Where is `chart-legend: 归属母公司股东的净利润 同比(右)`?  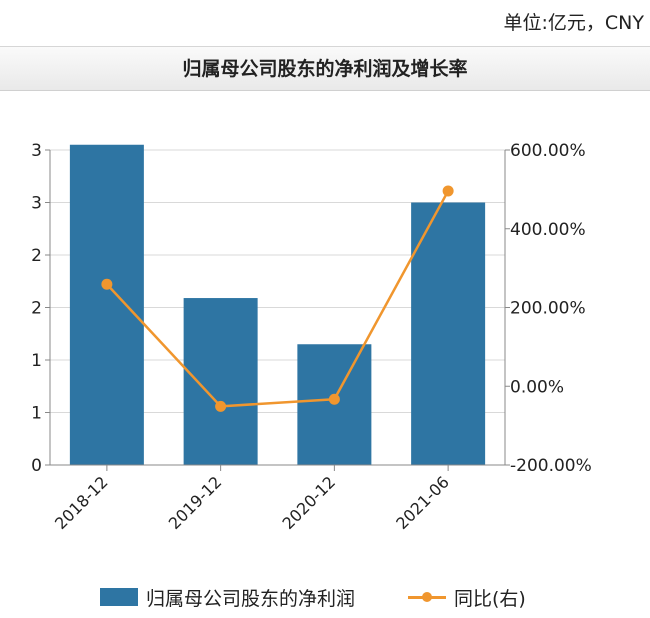 chart-legend: 归属母公司股东的净利润 同比(右) is located at coordinates (325, 597).